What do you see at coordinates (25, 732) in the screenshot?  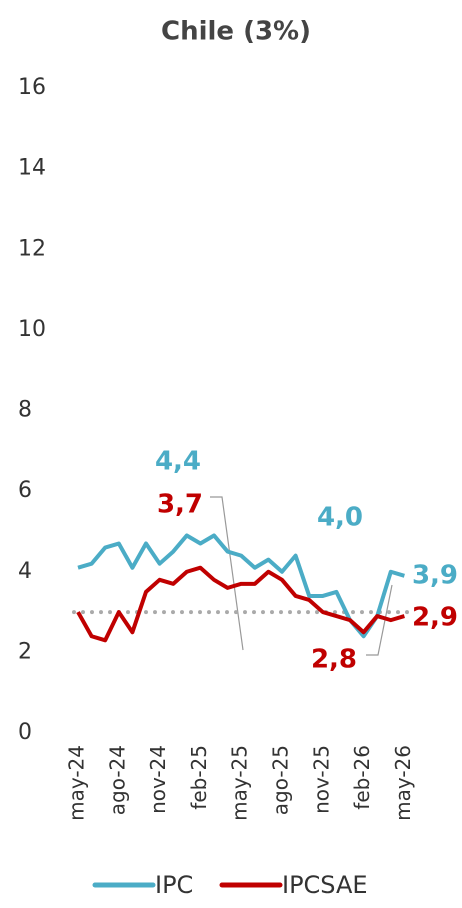 I see `y-tick-label: 0` at bounding box center [25, 732].